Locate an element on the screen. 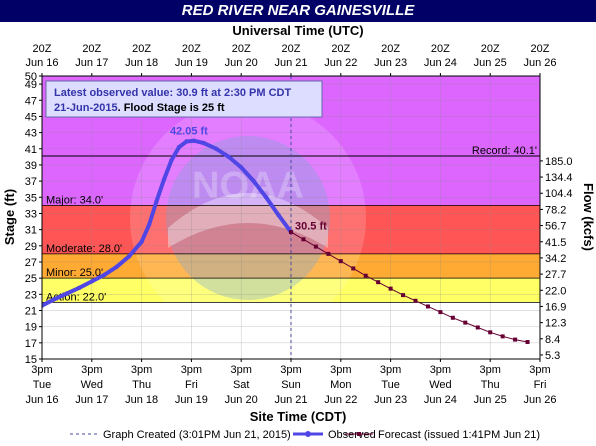 The height and width of the screenshot is (446, 596). flow-tick-label: 34.2 is located at coordinates (555, 259).